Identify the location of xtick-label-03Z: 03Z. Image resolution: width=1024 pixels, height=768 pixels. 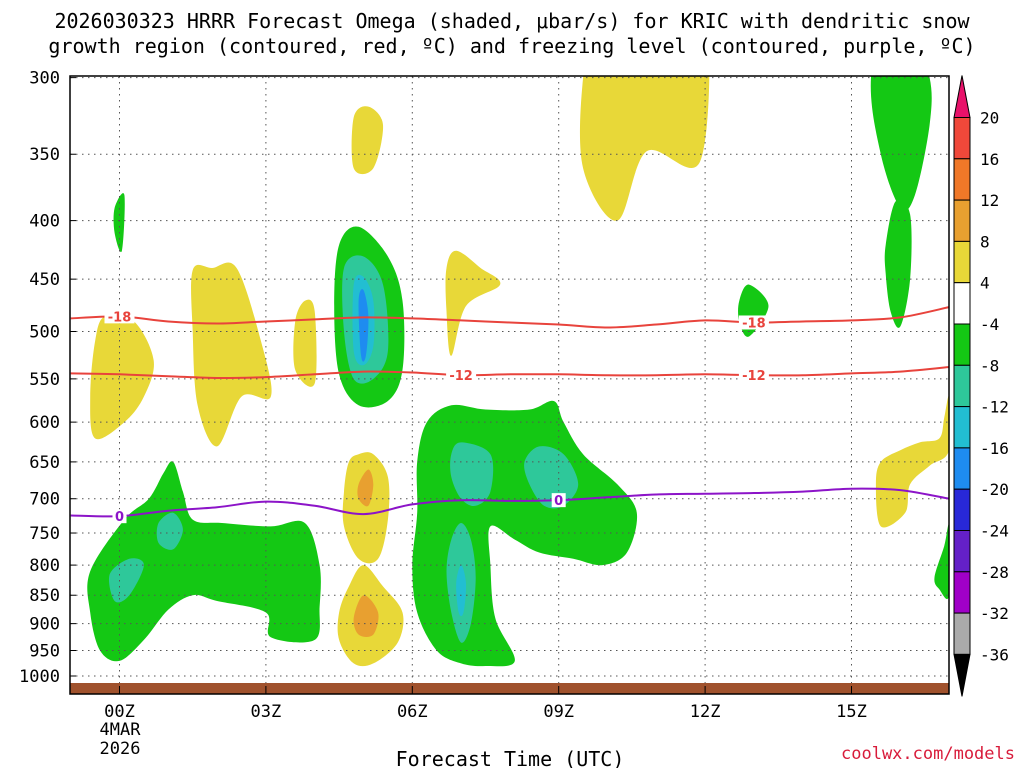
(266, 712).